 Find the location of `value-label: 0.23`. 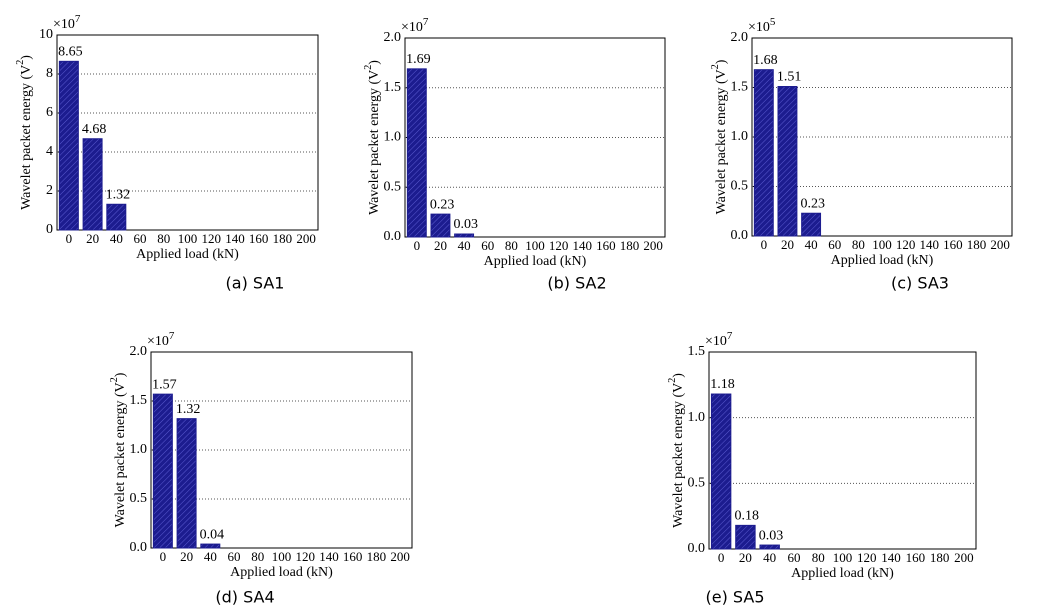

value-label: 0.23 is located at coordinates (442, 204).